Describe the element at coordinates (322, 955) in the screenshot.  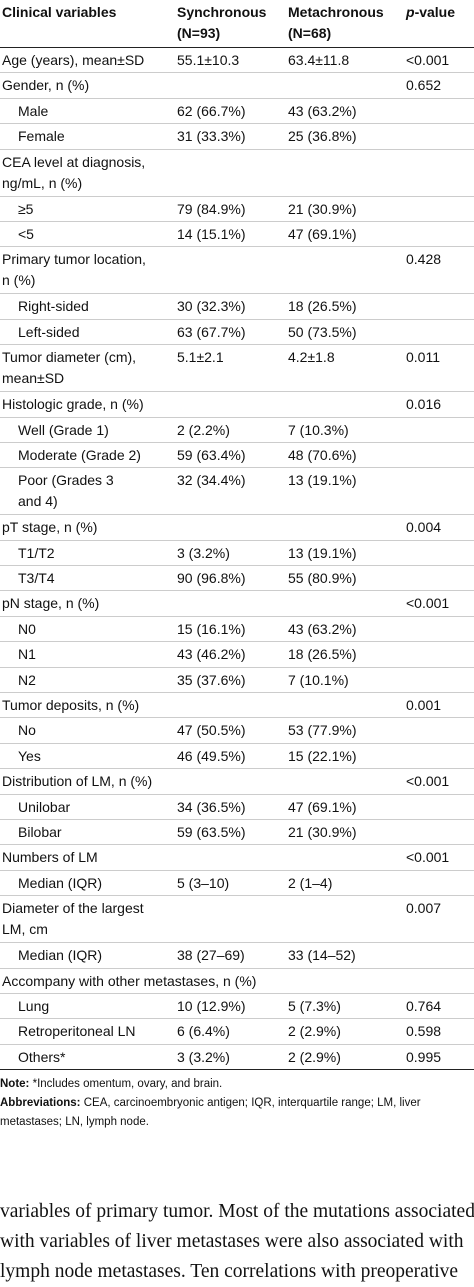
I see `table-cell: 33 (14–52)` at that location.